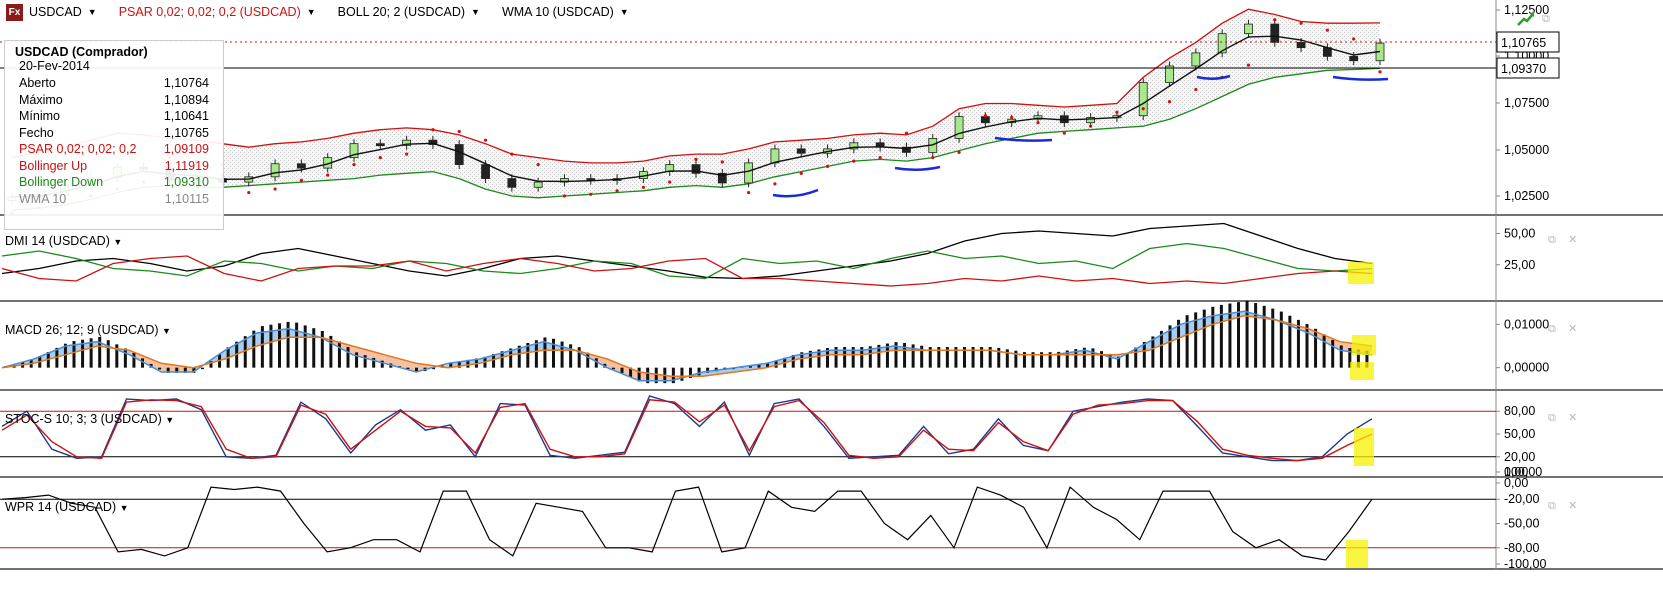 This screenshot has width=1663, height=607. I want to click on series-line-macd, so click(687, 346).